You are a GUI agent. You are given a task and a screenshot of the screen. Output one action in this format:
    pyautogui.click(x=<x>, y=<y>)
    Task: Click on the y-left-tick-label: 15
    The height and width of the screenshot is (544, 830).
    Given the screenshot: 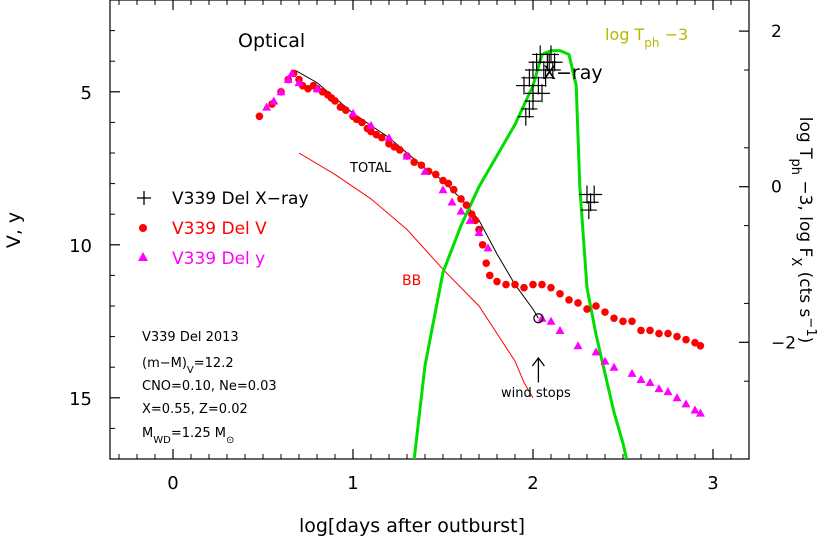 What is the action you would take?
    pyautogui.click(x=80, y=399)
    